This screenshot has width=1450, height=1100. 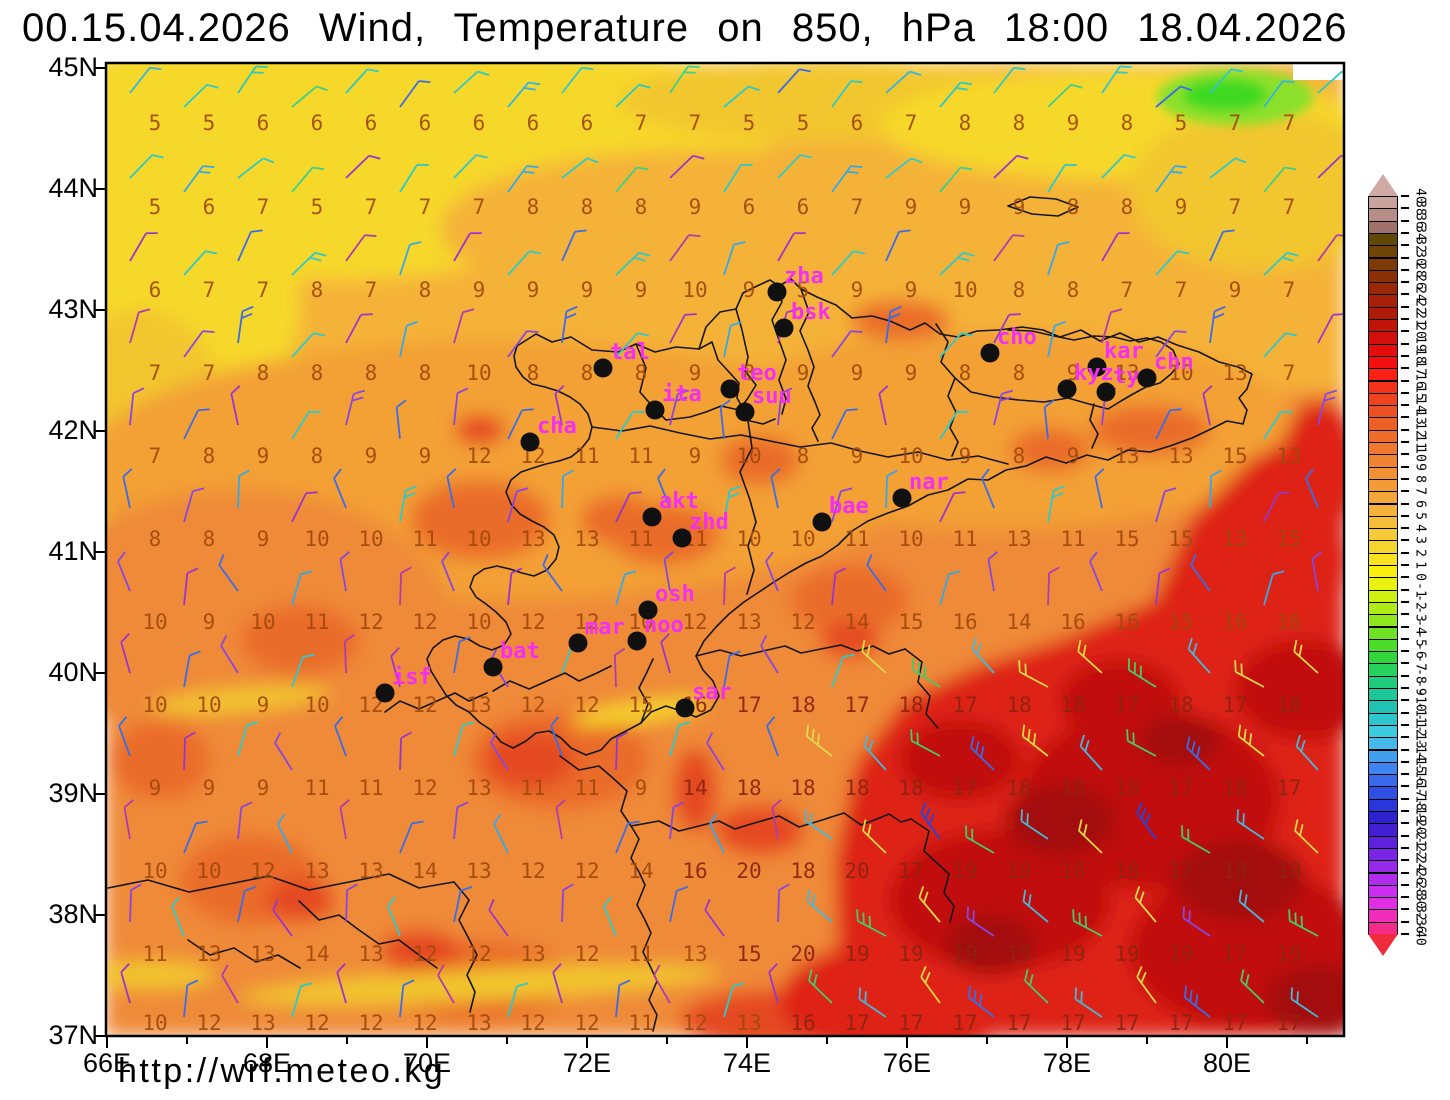 What do you see at coordinates (1420, 466) in the screenshot?
I see `colorbar-label: 9` at bounding box center [1420, 466].